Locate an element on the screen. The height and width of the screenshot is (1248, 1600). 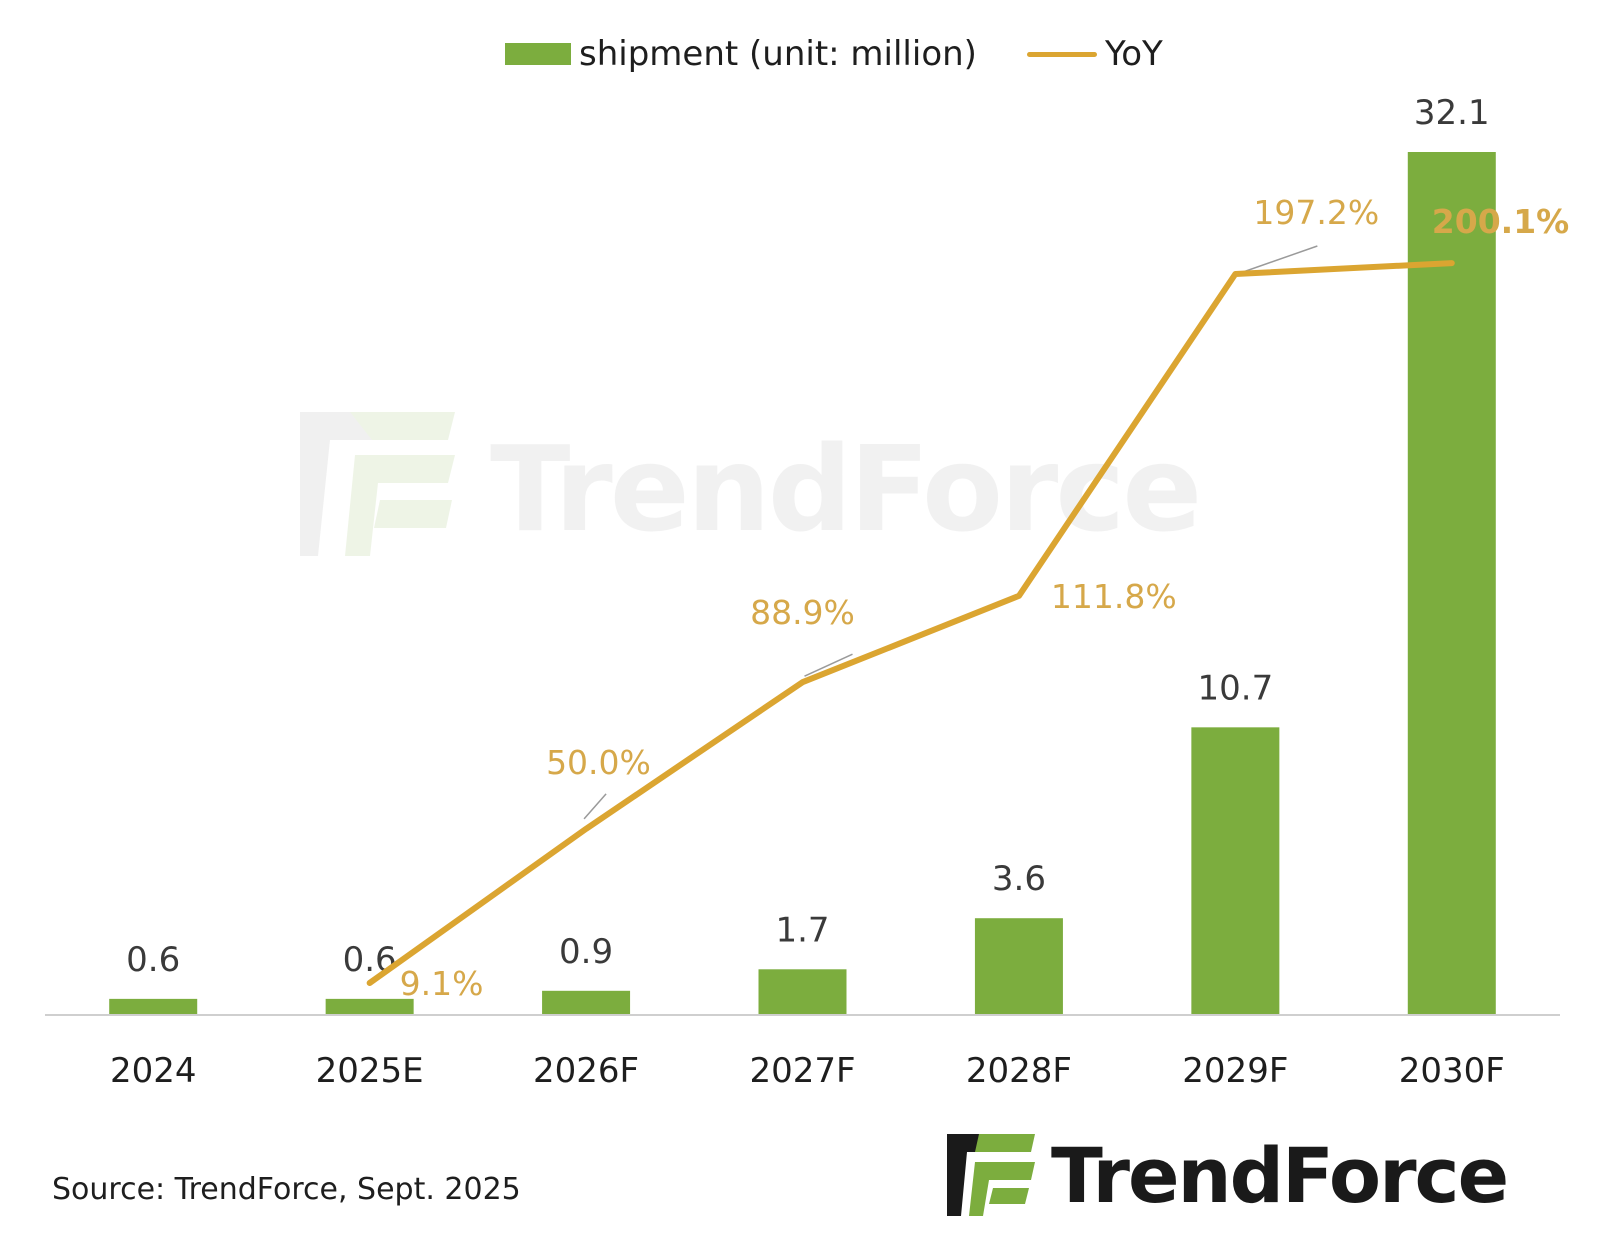
bar-2029F is located at coordinates (1235, 871).